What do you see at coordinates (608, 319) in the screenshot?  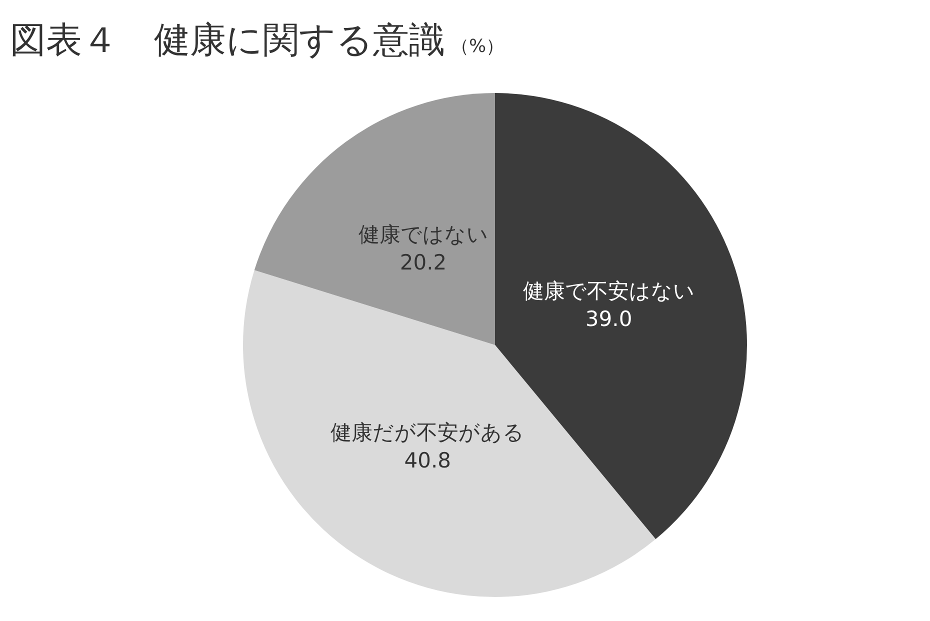 I see `data-label: 39.0` at bounding box center [608, 319].